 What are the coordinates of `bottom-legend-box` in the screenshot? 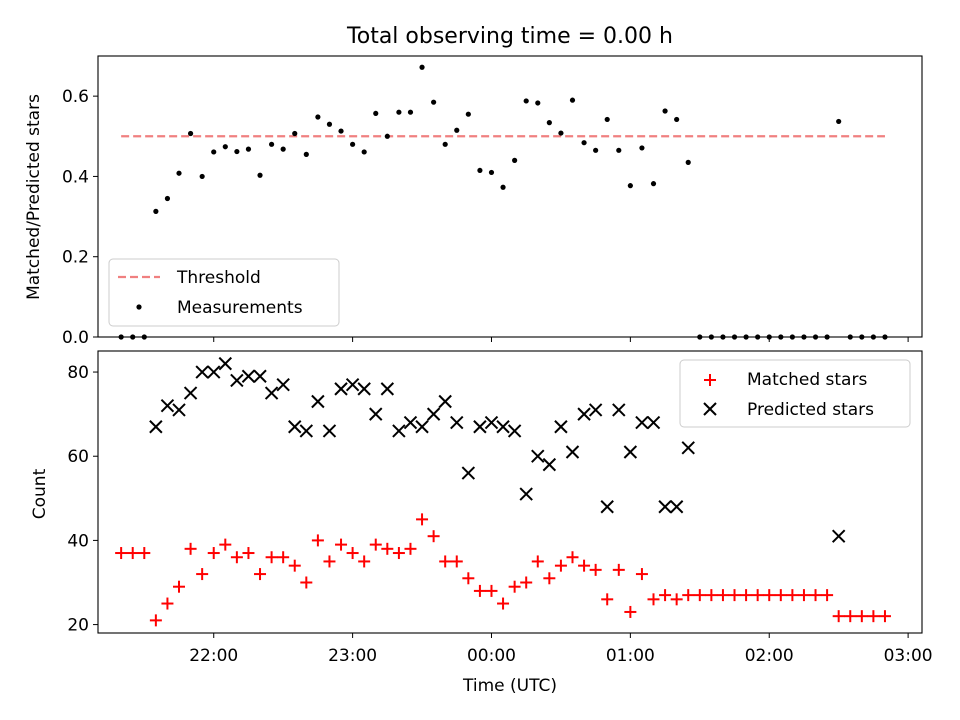 It's located at (795, 393).